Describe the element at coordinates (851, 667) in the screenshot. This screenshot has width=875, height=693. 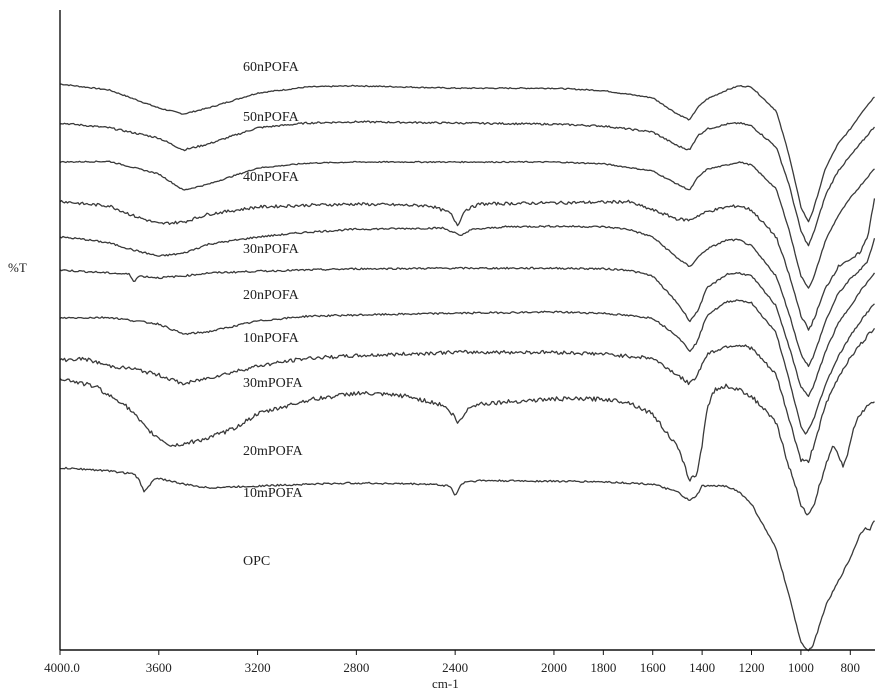
I see `x-tick-label: 800` at that location.